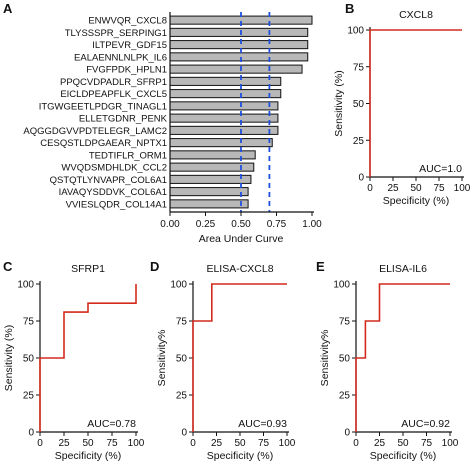 The width and height of the screenshot is (474, 470). Describe the element at coordinates (325, 358) in the screenshot. I see `panel-e-y-axis-title: Sensitivity%` at that location.